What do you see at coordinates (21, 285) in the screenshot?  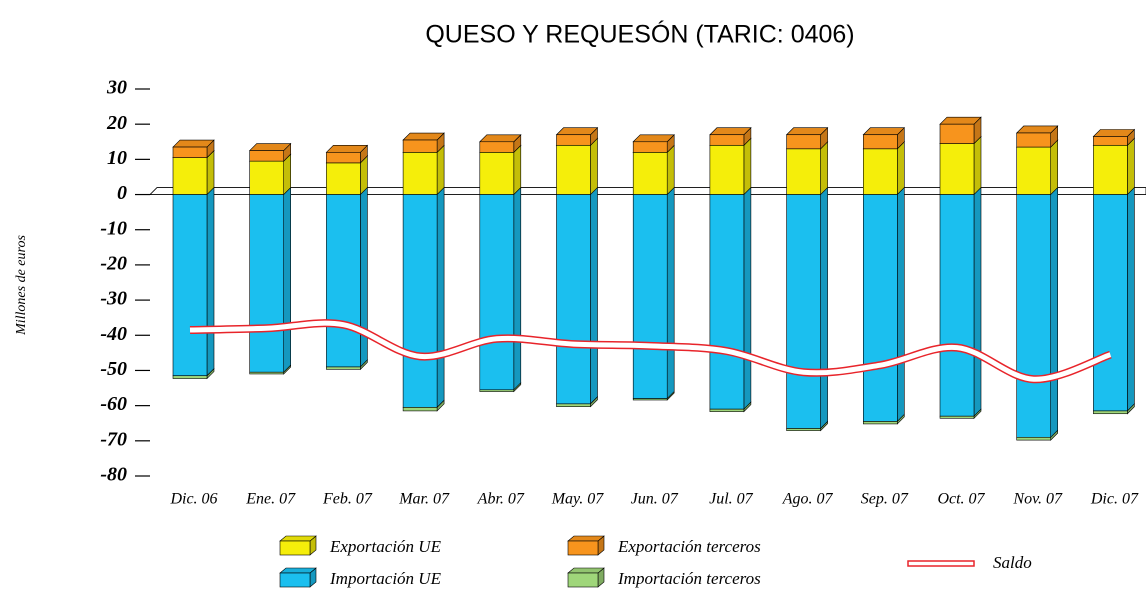 I see `y-axis-label: Millones de euros` at bounding box center [21, 285].